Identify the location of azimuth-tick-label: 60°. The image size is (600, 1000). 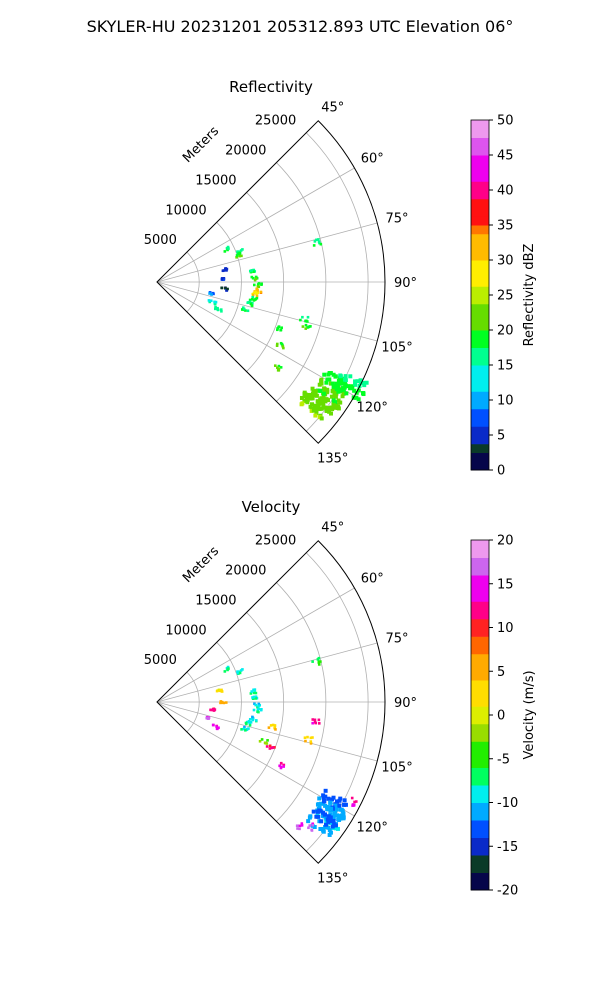
(372, 579).